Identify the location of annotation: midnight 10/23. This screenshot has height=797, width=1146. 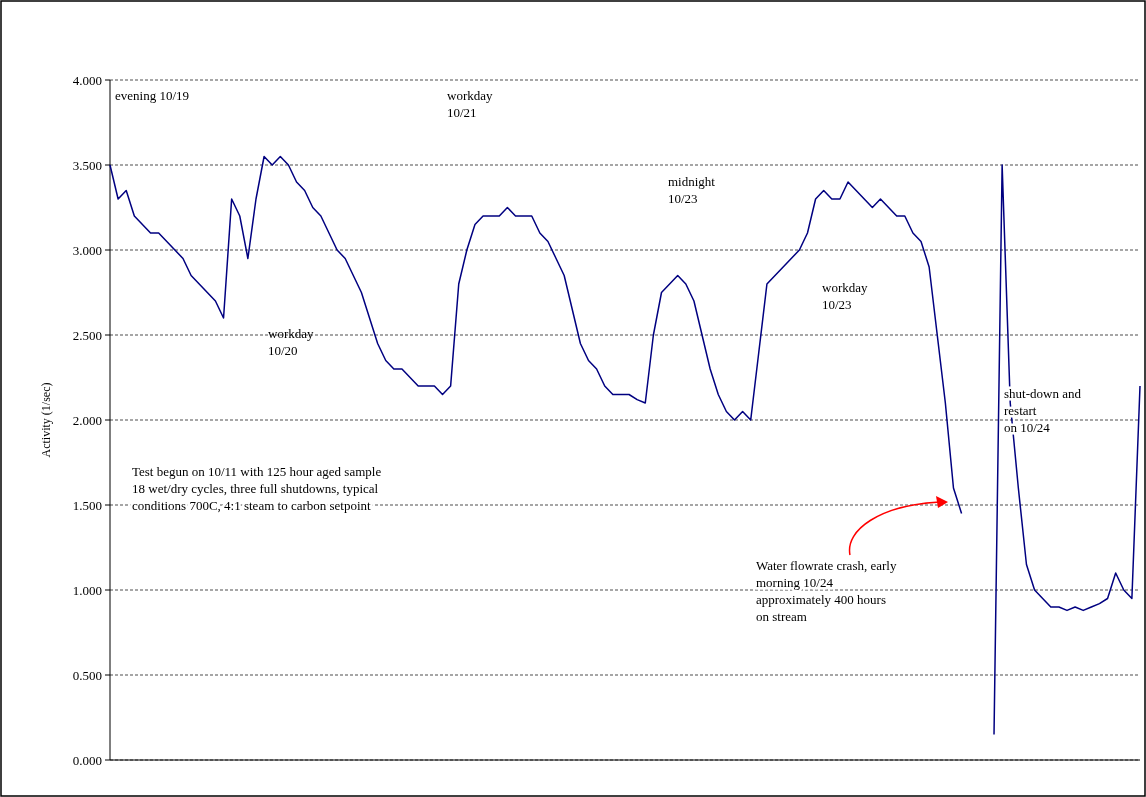
(692, 190).